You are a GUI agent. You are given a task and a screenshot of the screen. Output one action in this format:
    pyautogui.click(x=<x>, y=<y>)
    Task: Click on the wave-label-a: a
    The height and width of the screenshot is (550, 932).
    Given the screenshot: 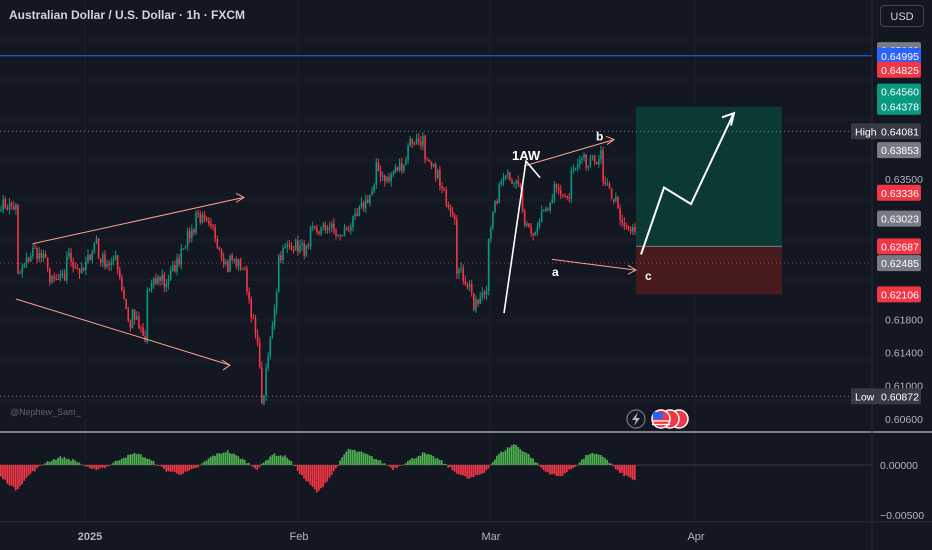 What is the action you would take?
    pyautogui.click(x=555, y=272)
    